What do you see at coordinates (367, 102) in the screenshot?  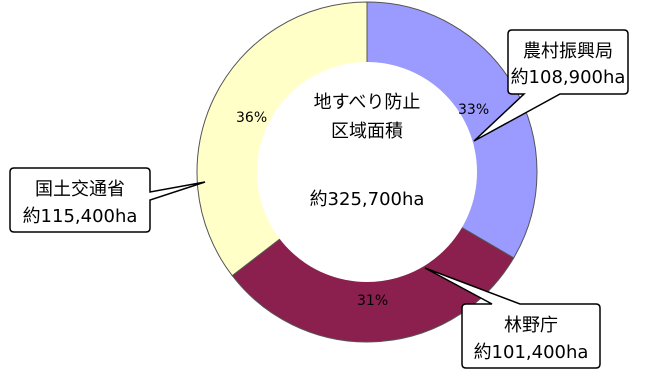 I see `center-title-line1: 地すべり防止` at bounding box center [367, 102].